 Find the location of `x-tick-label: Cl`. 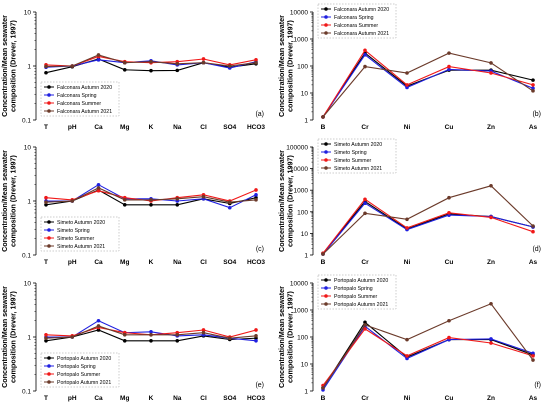

x-tick-label: Cl is located at coordinates (203, 127).